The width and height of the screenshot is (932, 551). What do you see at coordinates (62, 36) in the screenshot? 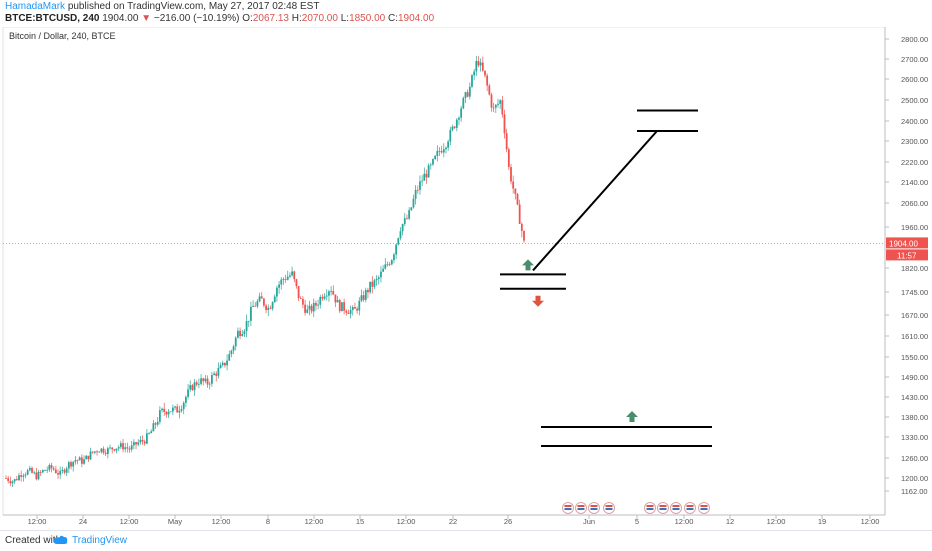
I see `chart-title: Bitcoin / Dollar, 240, BTCE` at bounding box center [62, 36].